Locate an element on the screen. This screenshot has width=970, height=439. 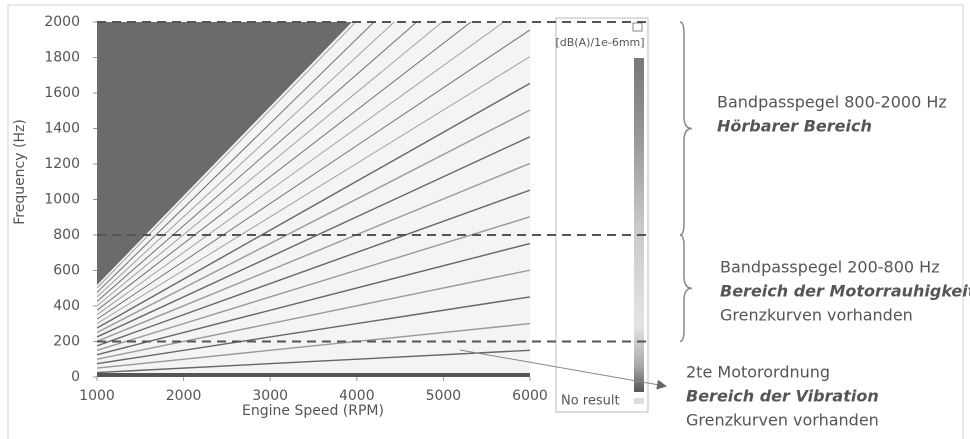
annotation-text: Bereich der Motorrauhigkeit is located at coordinates (845, 291).